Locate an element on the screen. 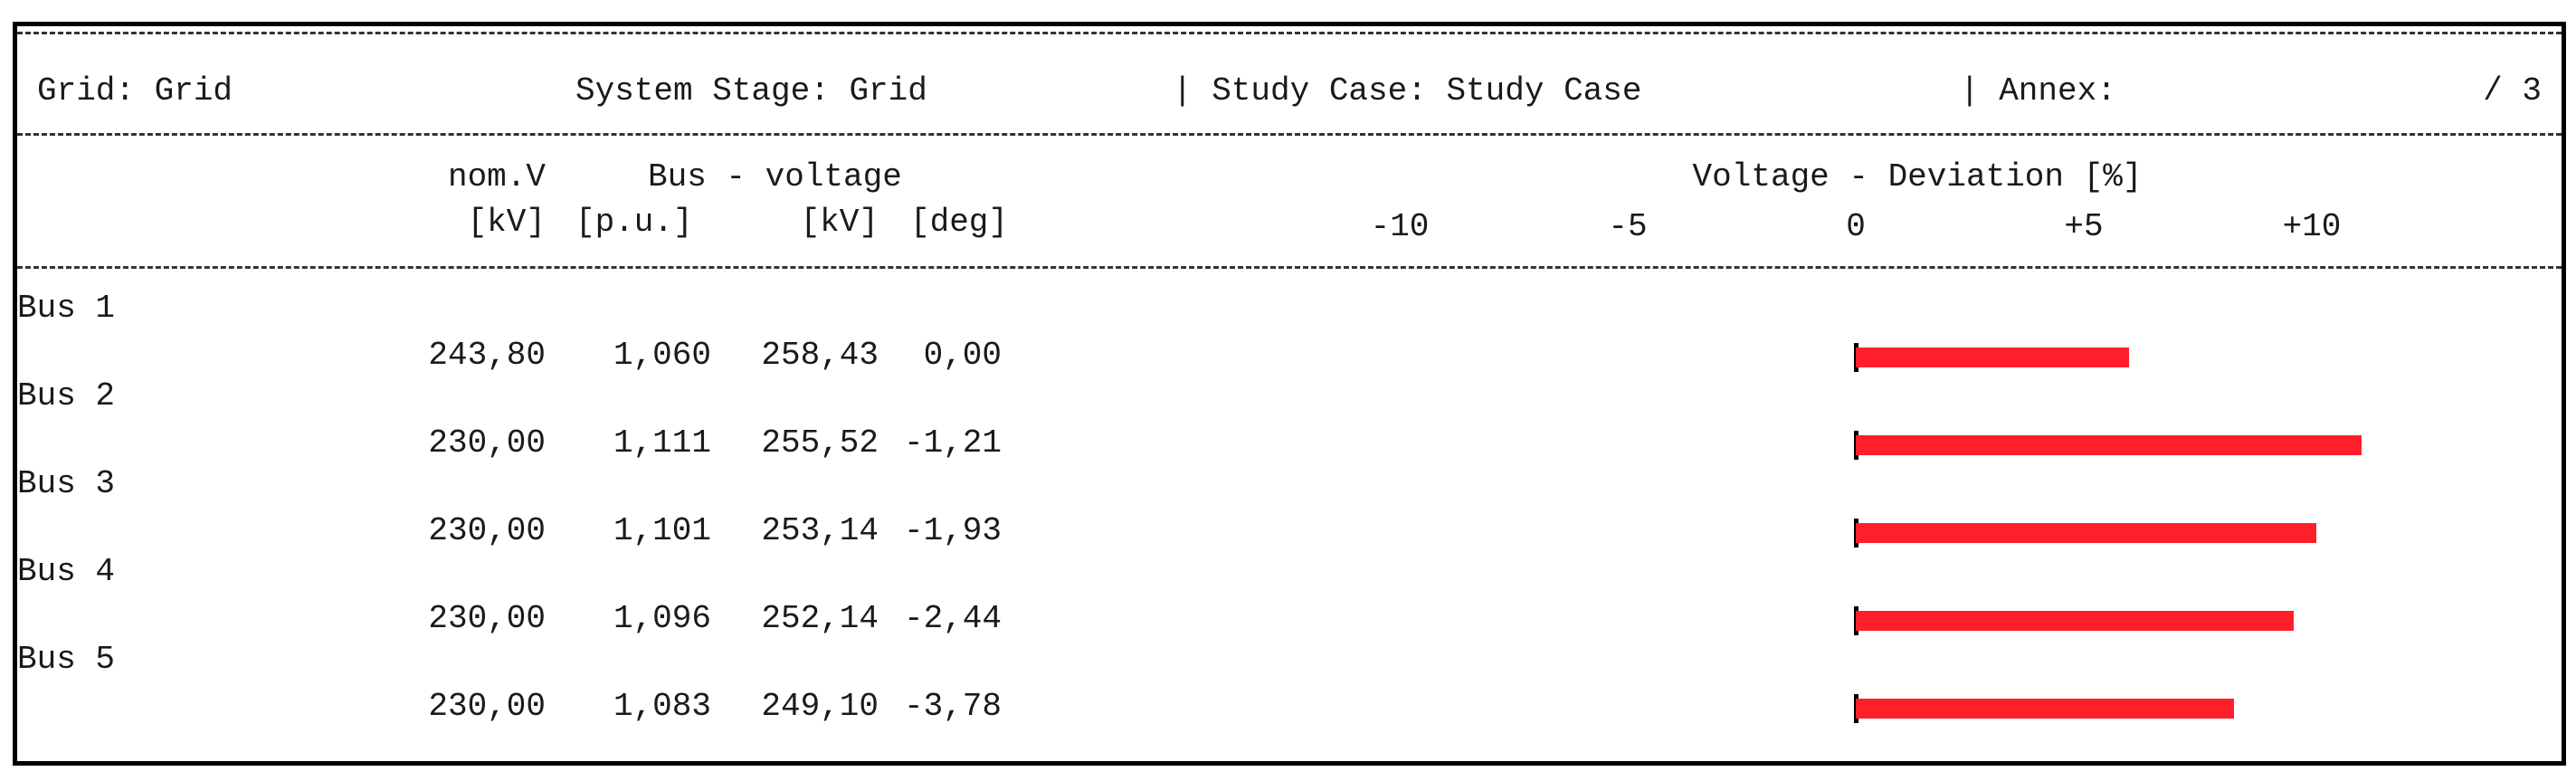 This screenshot has width=2576, height=781. system-stage-label: System Stage: Grid is located at coordinates (751, 91).